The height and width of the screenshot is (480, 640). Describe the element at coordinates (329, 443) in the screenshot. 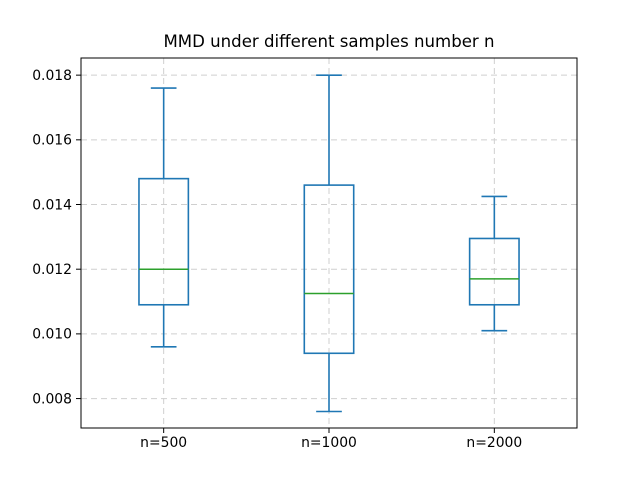

I see `x-tick-label: n=1000` at that location.